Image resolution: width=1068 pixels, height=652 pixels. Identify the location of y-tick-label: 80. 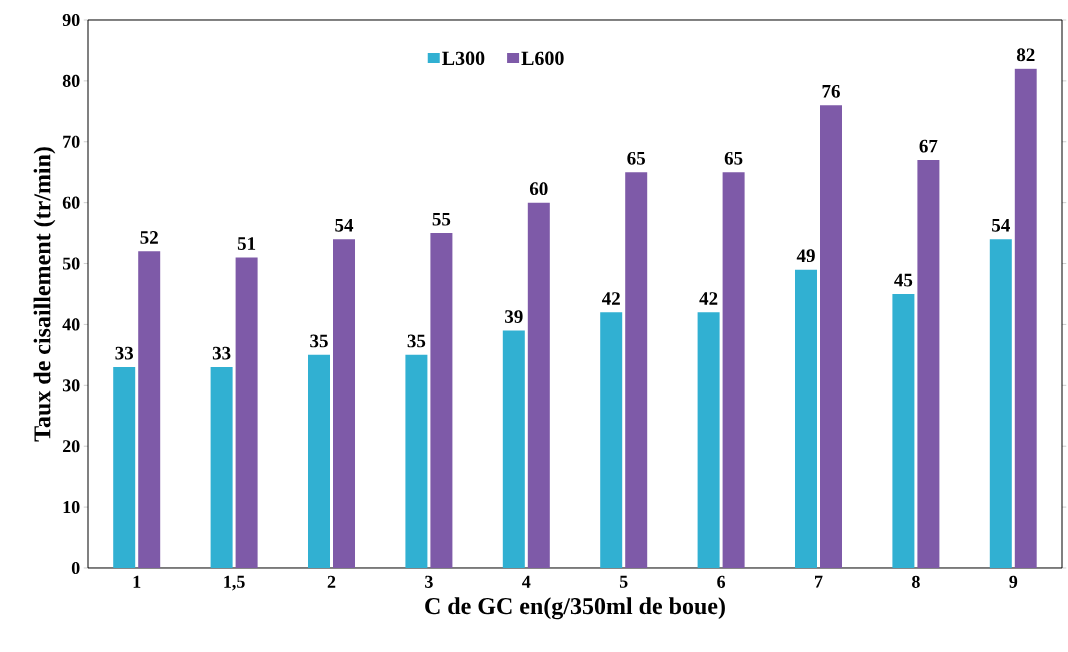
(71, 80).